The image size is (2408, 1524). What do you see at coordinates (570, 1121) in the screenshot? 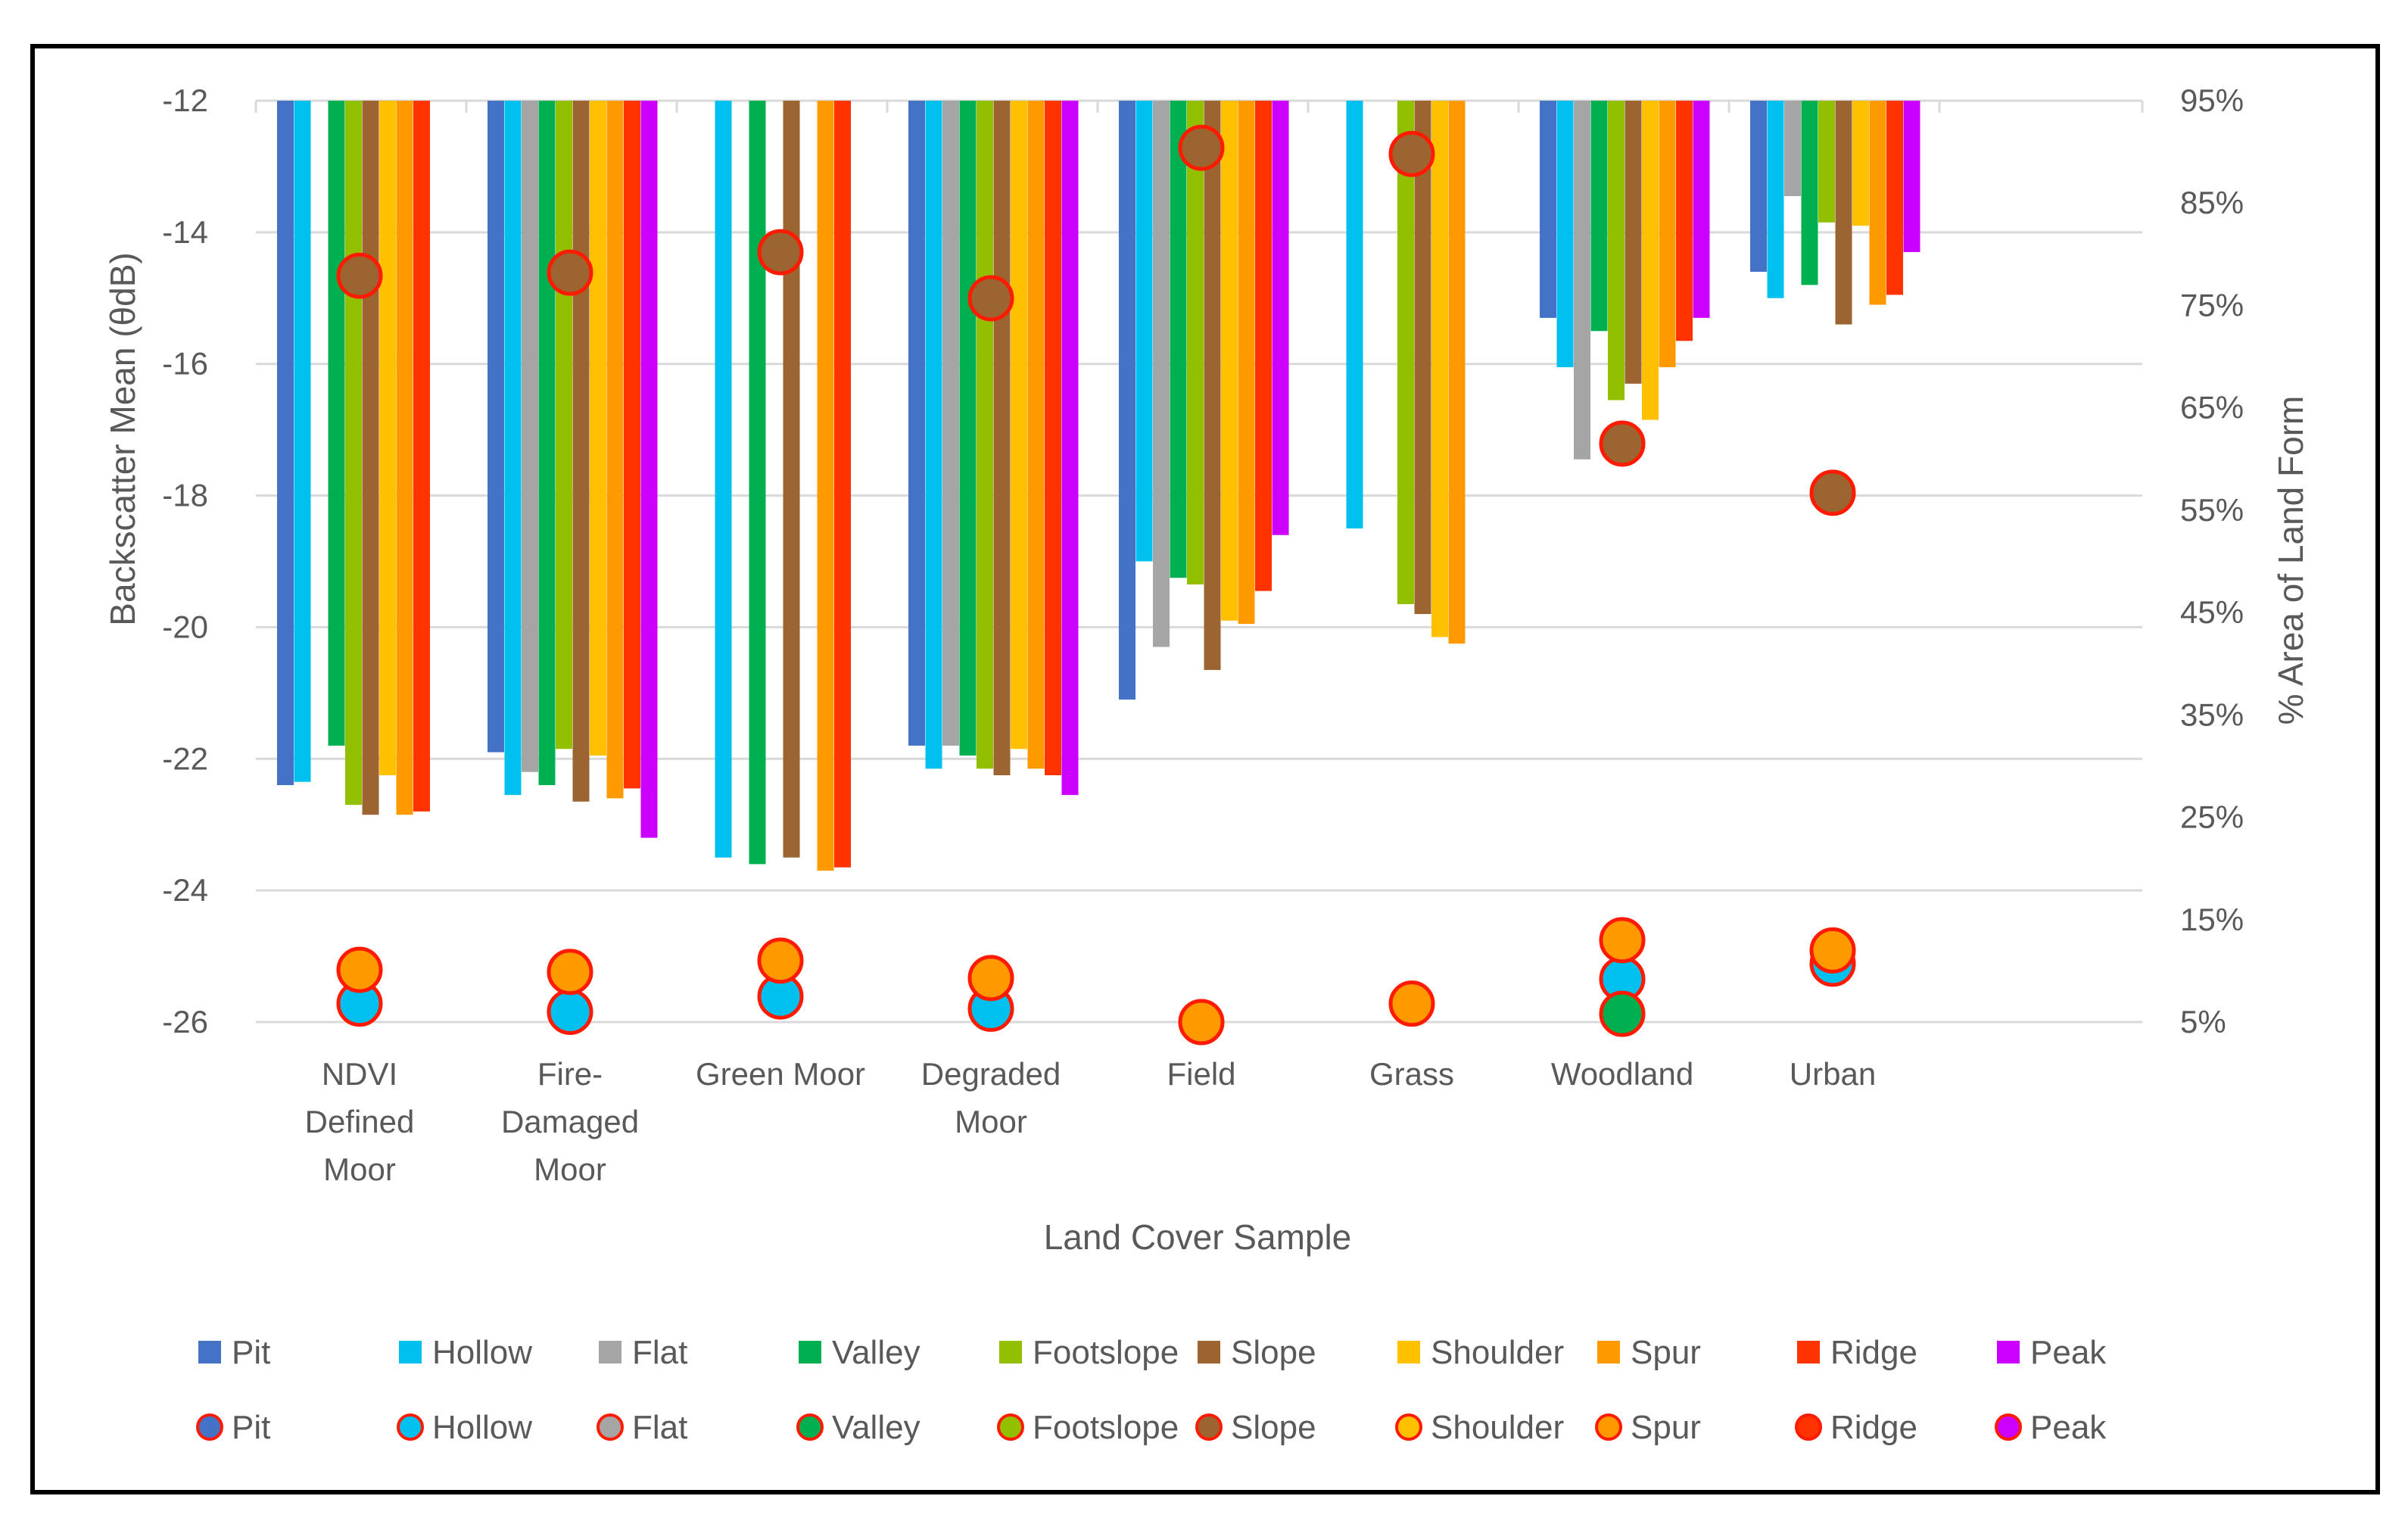
I see `x-tick-label: Damaged` at bounding box center [570, 1121].